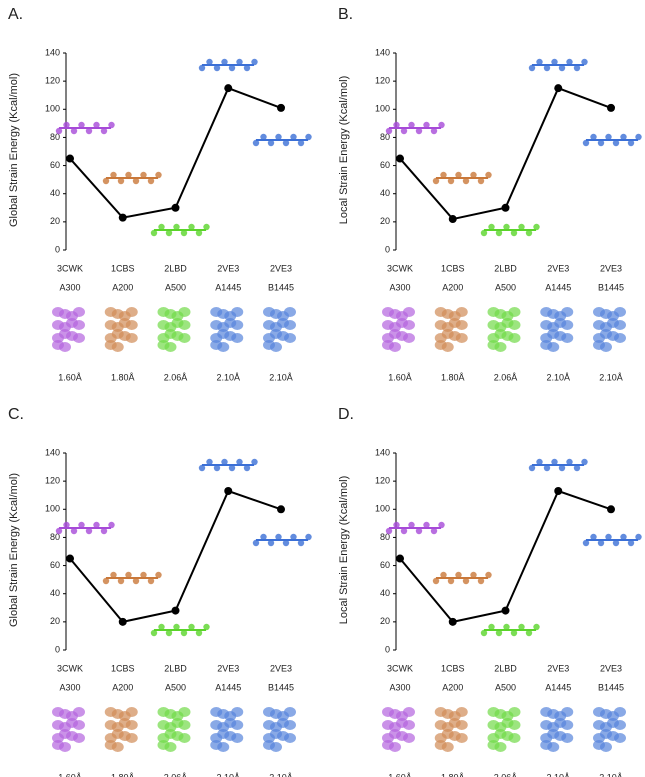 The height and width of the screenshot is (777, 645). What do you see at coordinates (400, 268) in the screenshot?
I see `x-tick-label: 3CWK` at bounding box center [400, 268].